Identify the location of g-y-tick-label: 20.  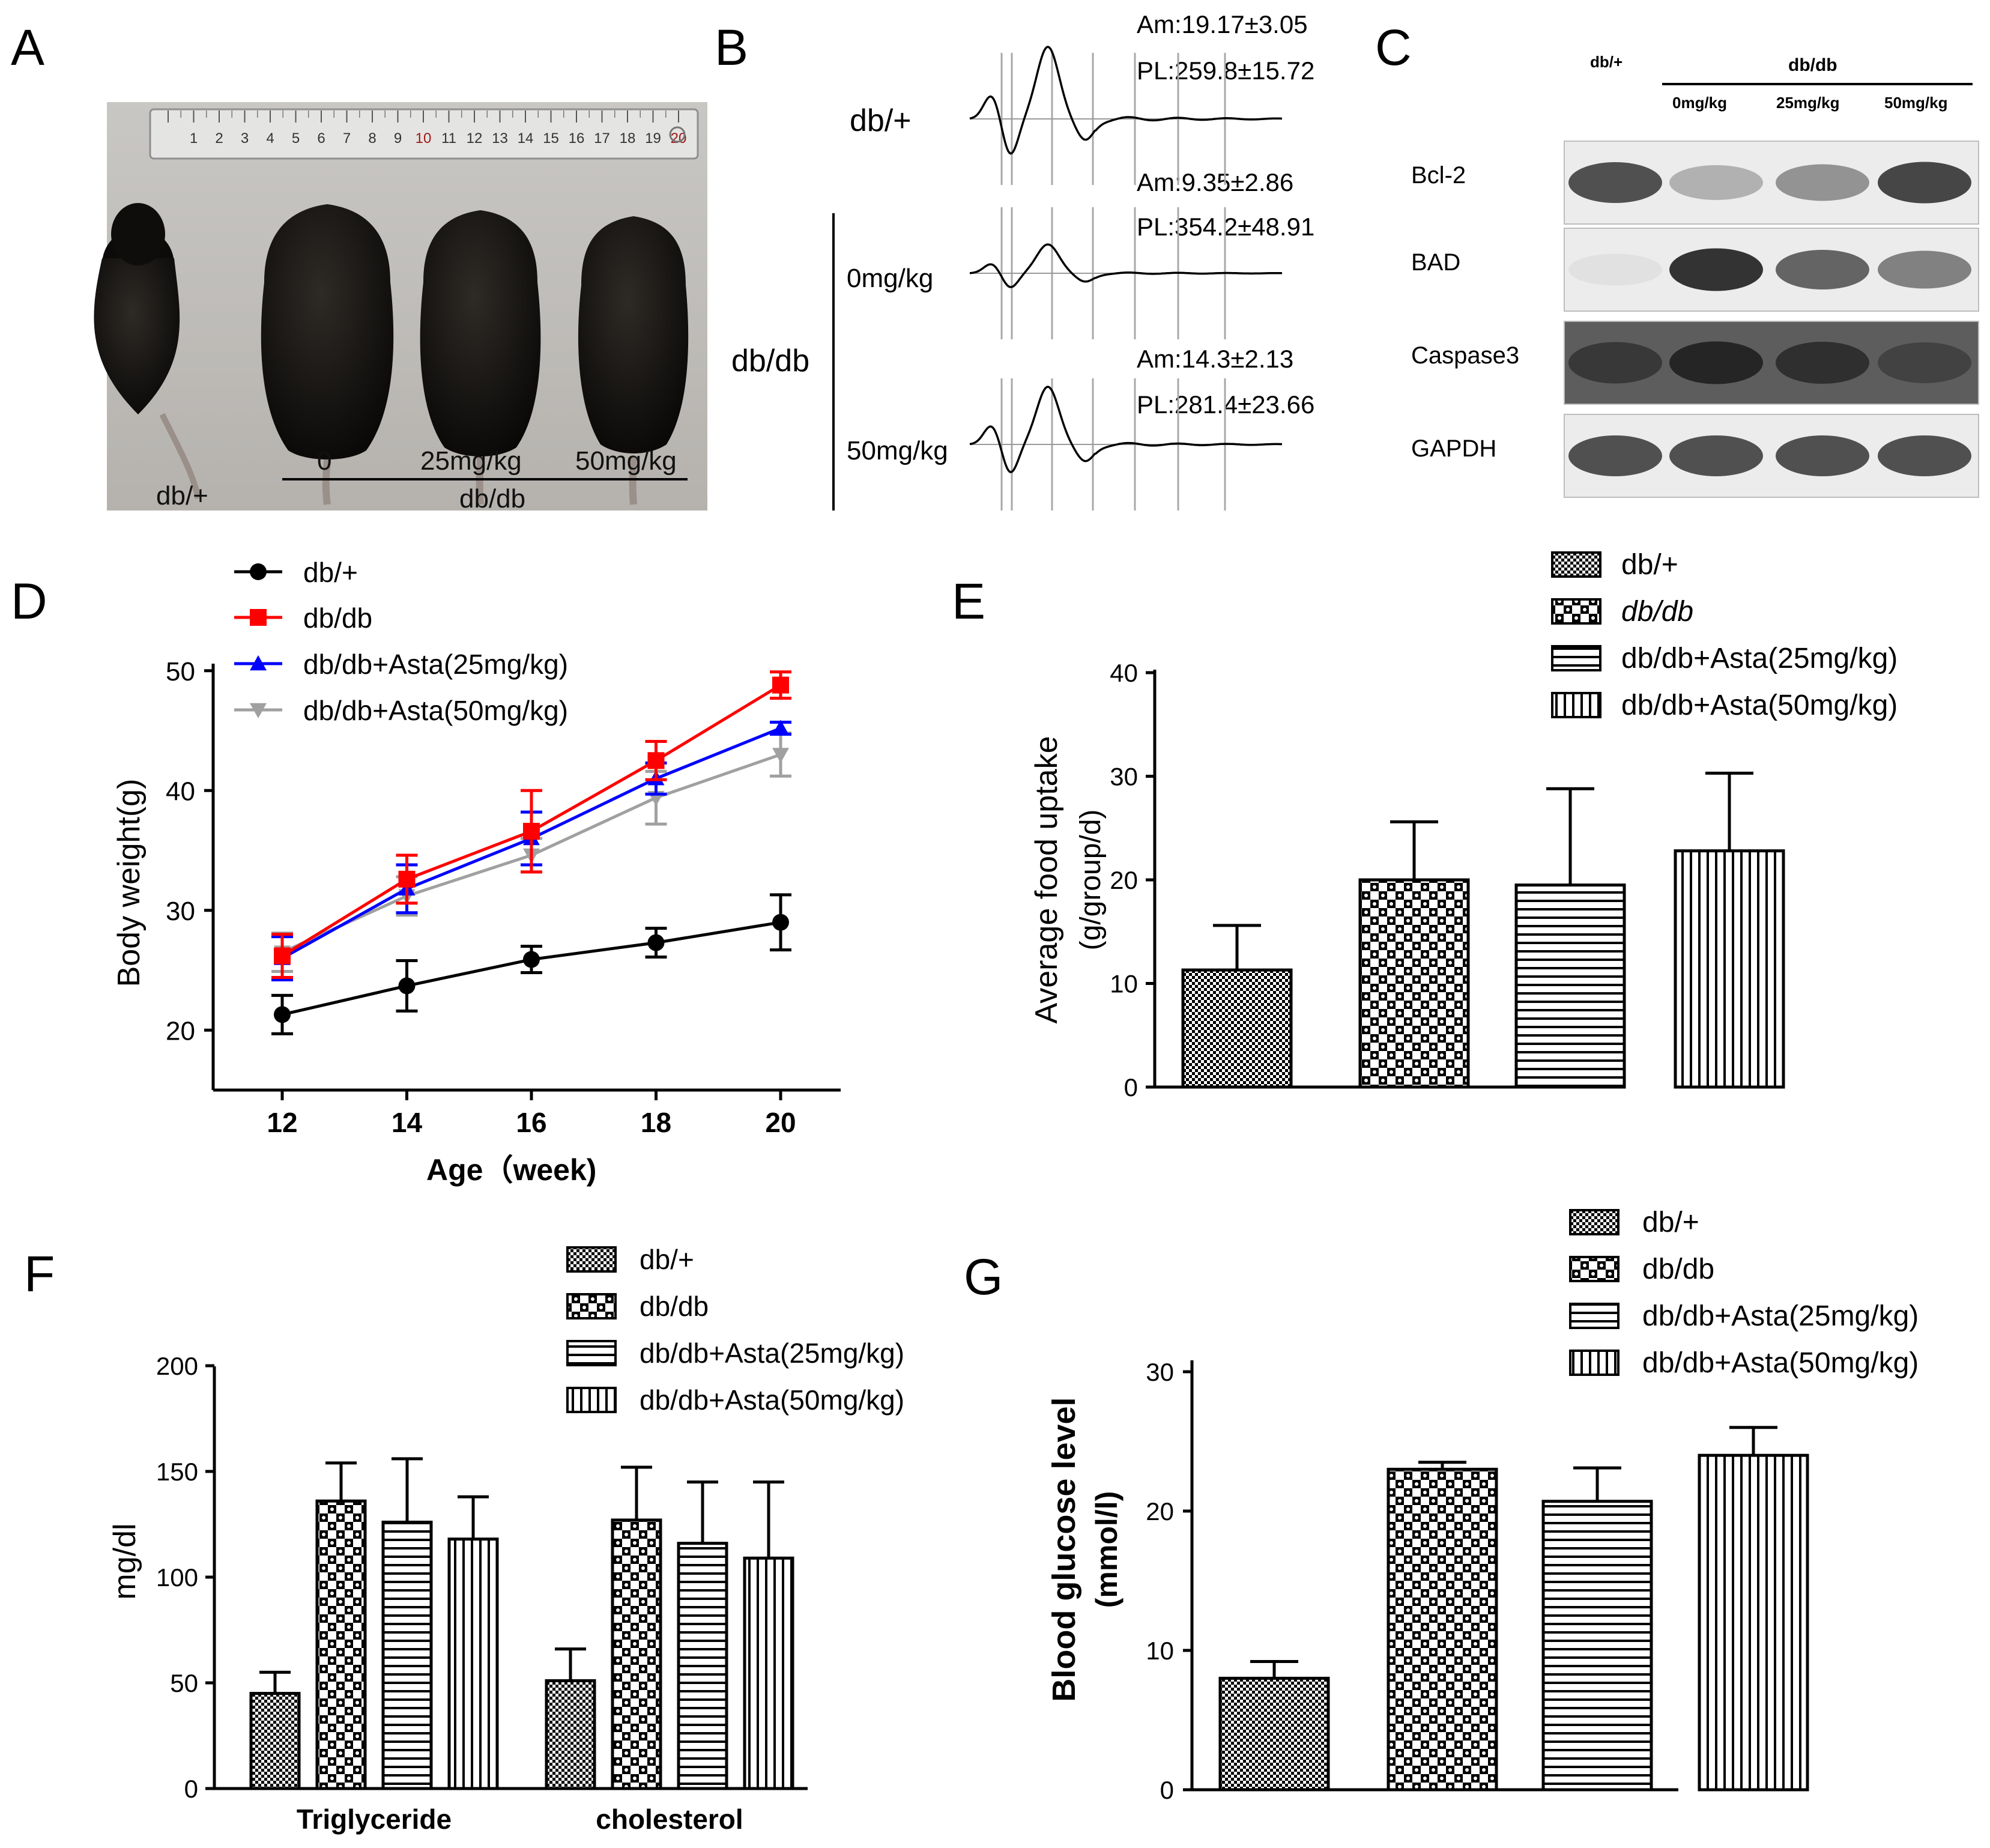
(1160, 1511).